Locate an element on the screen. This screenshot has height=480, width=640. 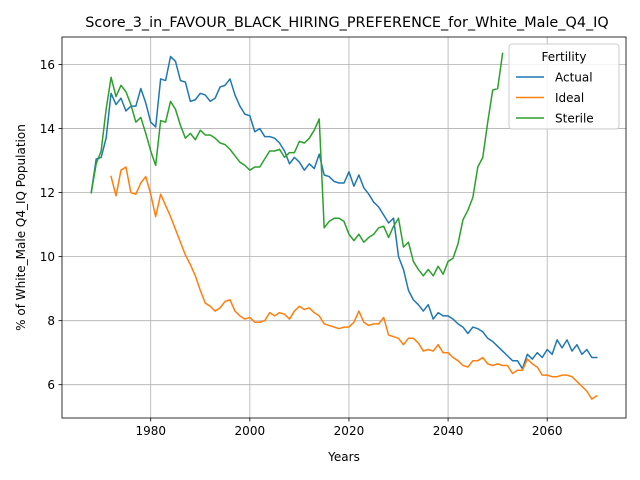
y-tick-label: 12 is located at coordinates (47, 193).